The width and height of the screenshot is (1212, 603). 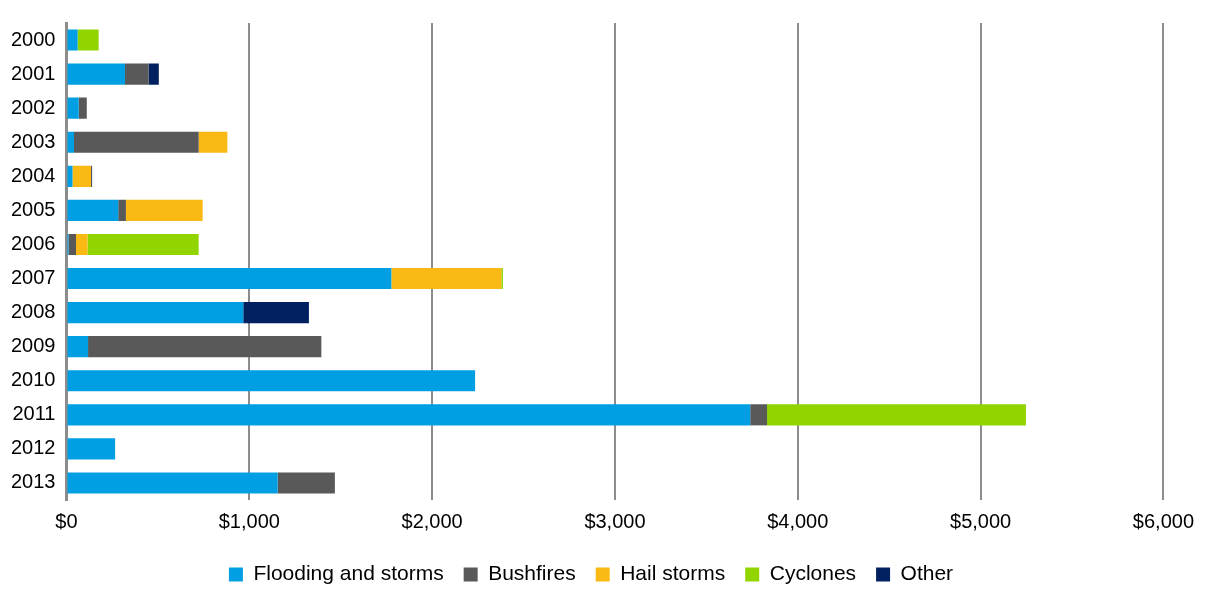 What do you see at coordinates (33, 277) in the screenshot?
I see `y-tick-label: 2007` at bounding box center [33, 277].